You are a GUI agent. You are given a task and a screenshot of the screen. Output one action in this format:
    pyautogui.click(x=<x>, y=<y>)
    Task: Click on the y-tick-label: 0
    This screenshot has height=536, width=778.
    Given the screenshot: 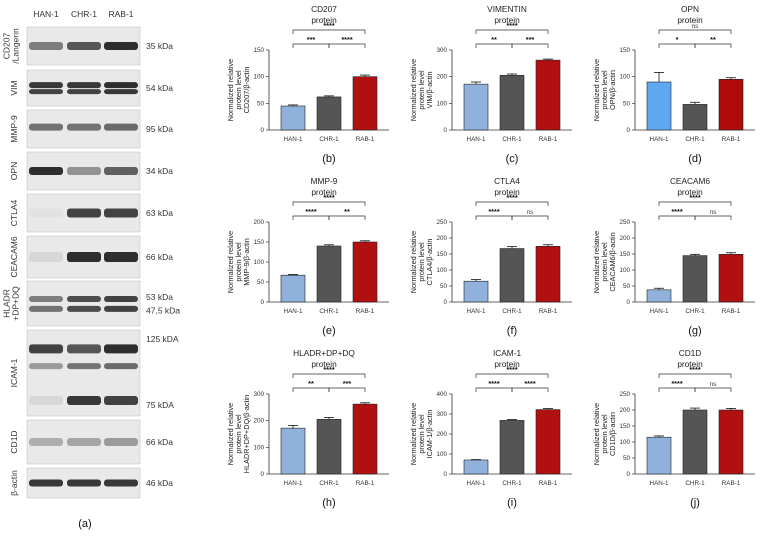 What is the action you would take?
    pyautogui.click(x=628, y=302)
    